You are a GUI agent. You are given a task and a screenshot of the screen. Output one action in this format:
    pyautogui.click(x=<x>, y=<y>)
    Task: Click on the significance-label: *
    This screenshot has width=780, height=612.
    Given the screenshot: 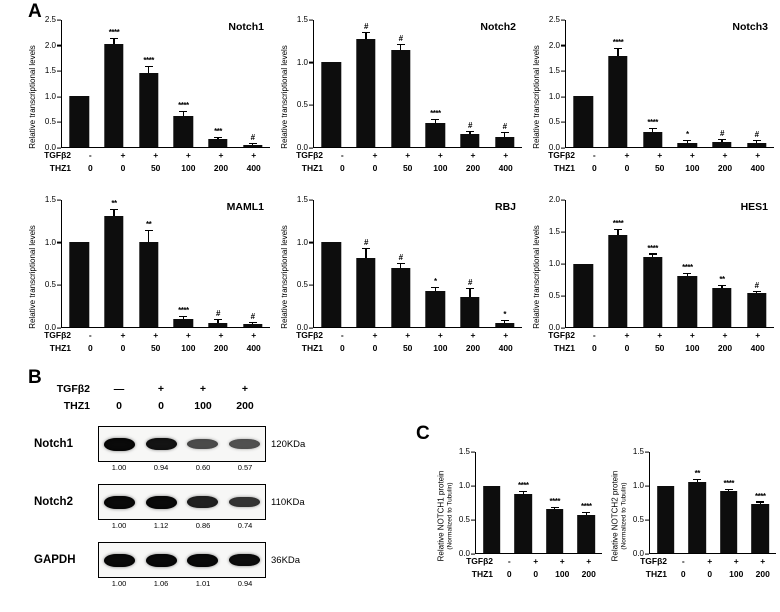 What is the action you would take?
    pyautogui.click(x=687, y=135)
    